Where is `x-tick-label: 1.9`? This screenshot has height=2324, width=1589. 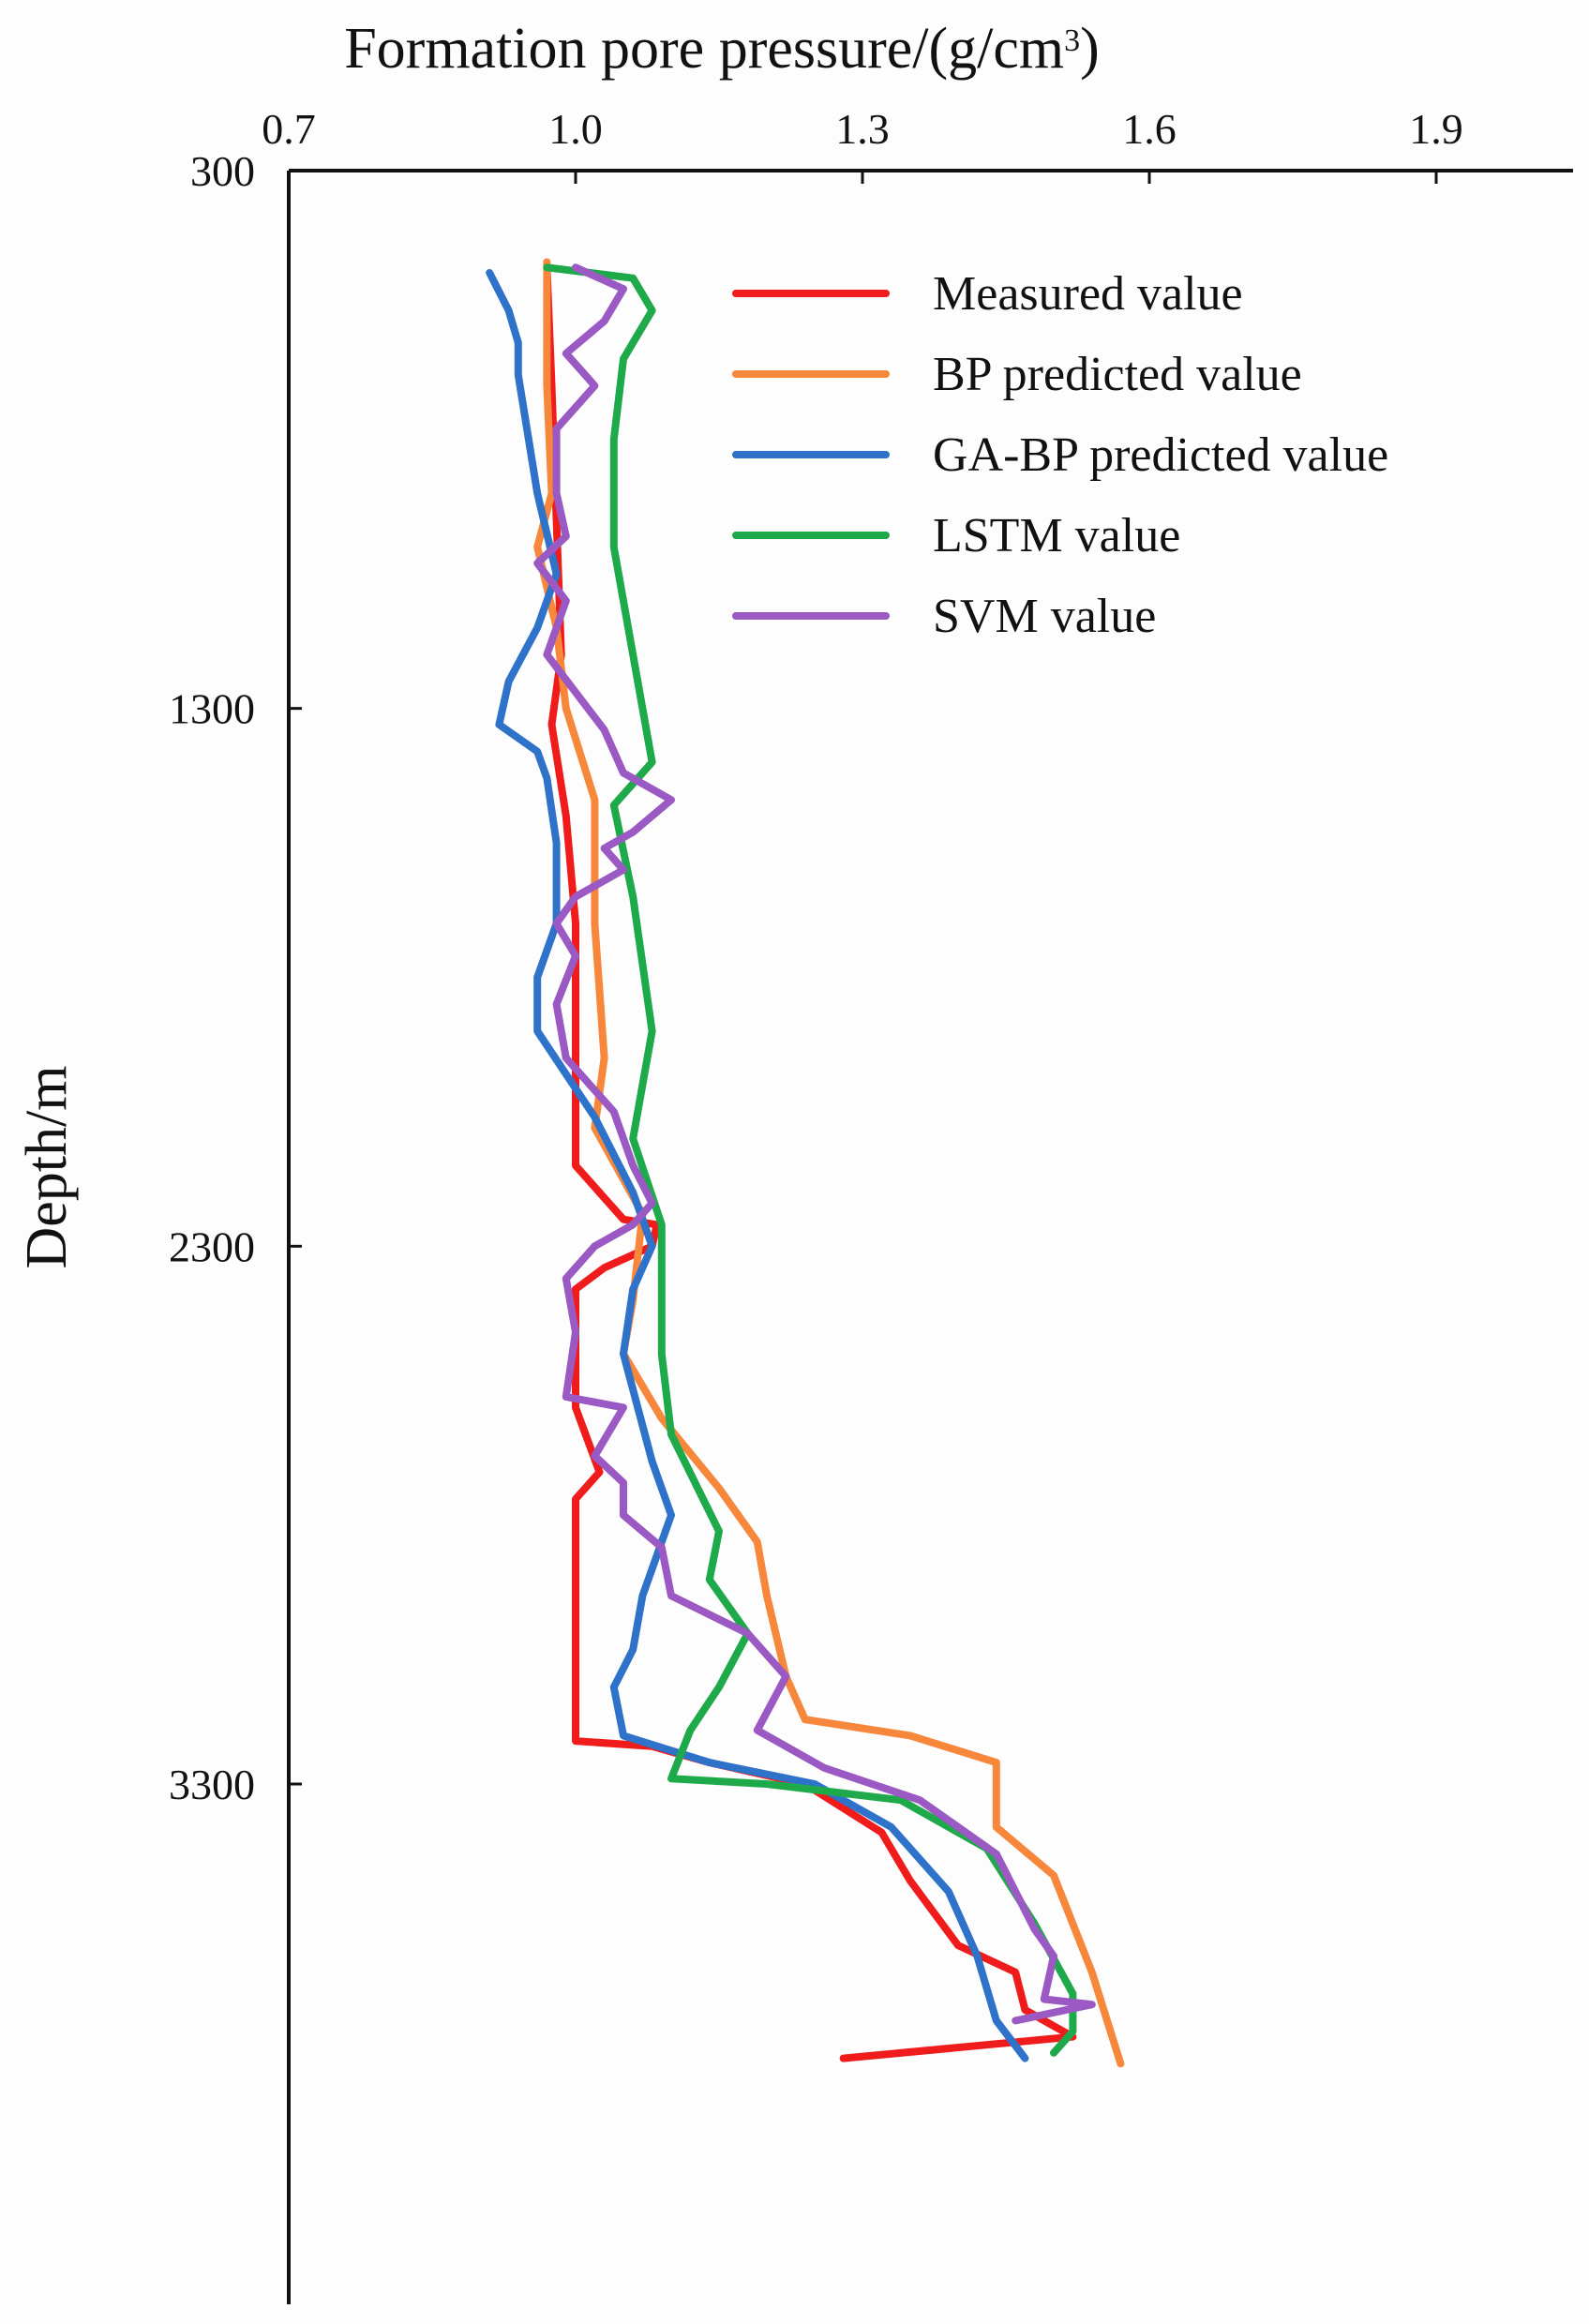
x-tick-label: 1.9 is located at coordinates (1436, 129).